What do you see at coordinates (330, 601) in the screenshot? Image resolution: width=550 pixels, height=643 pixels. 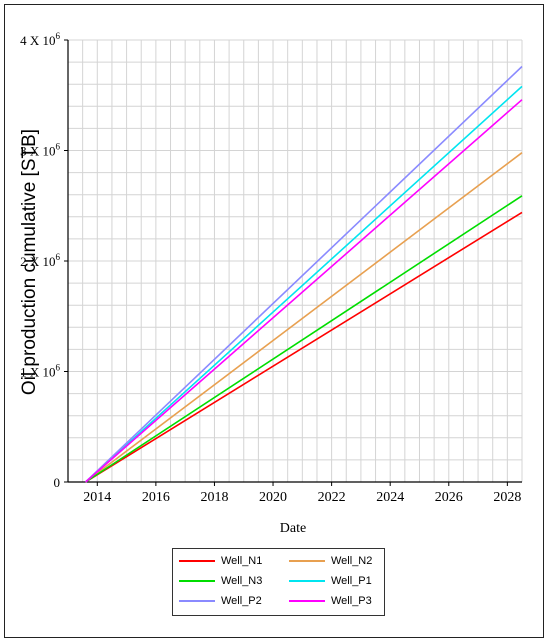 I see `legend-item-well-p3: Well_P3` at bounding box center [330, 601].